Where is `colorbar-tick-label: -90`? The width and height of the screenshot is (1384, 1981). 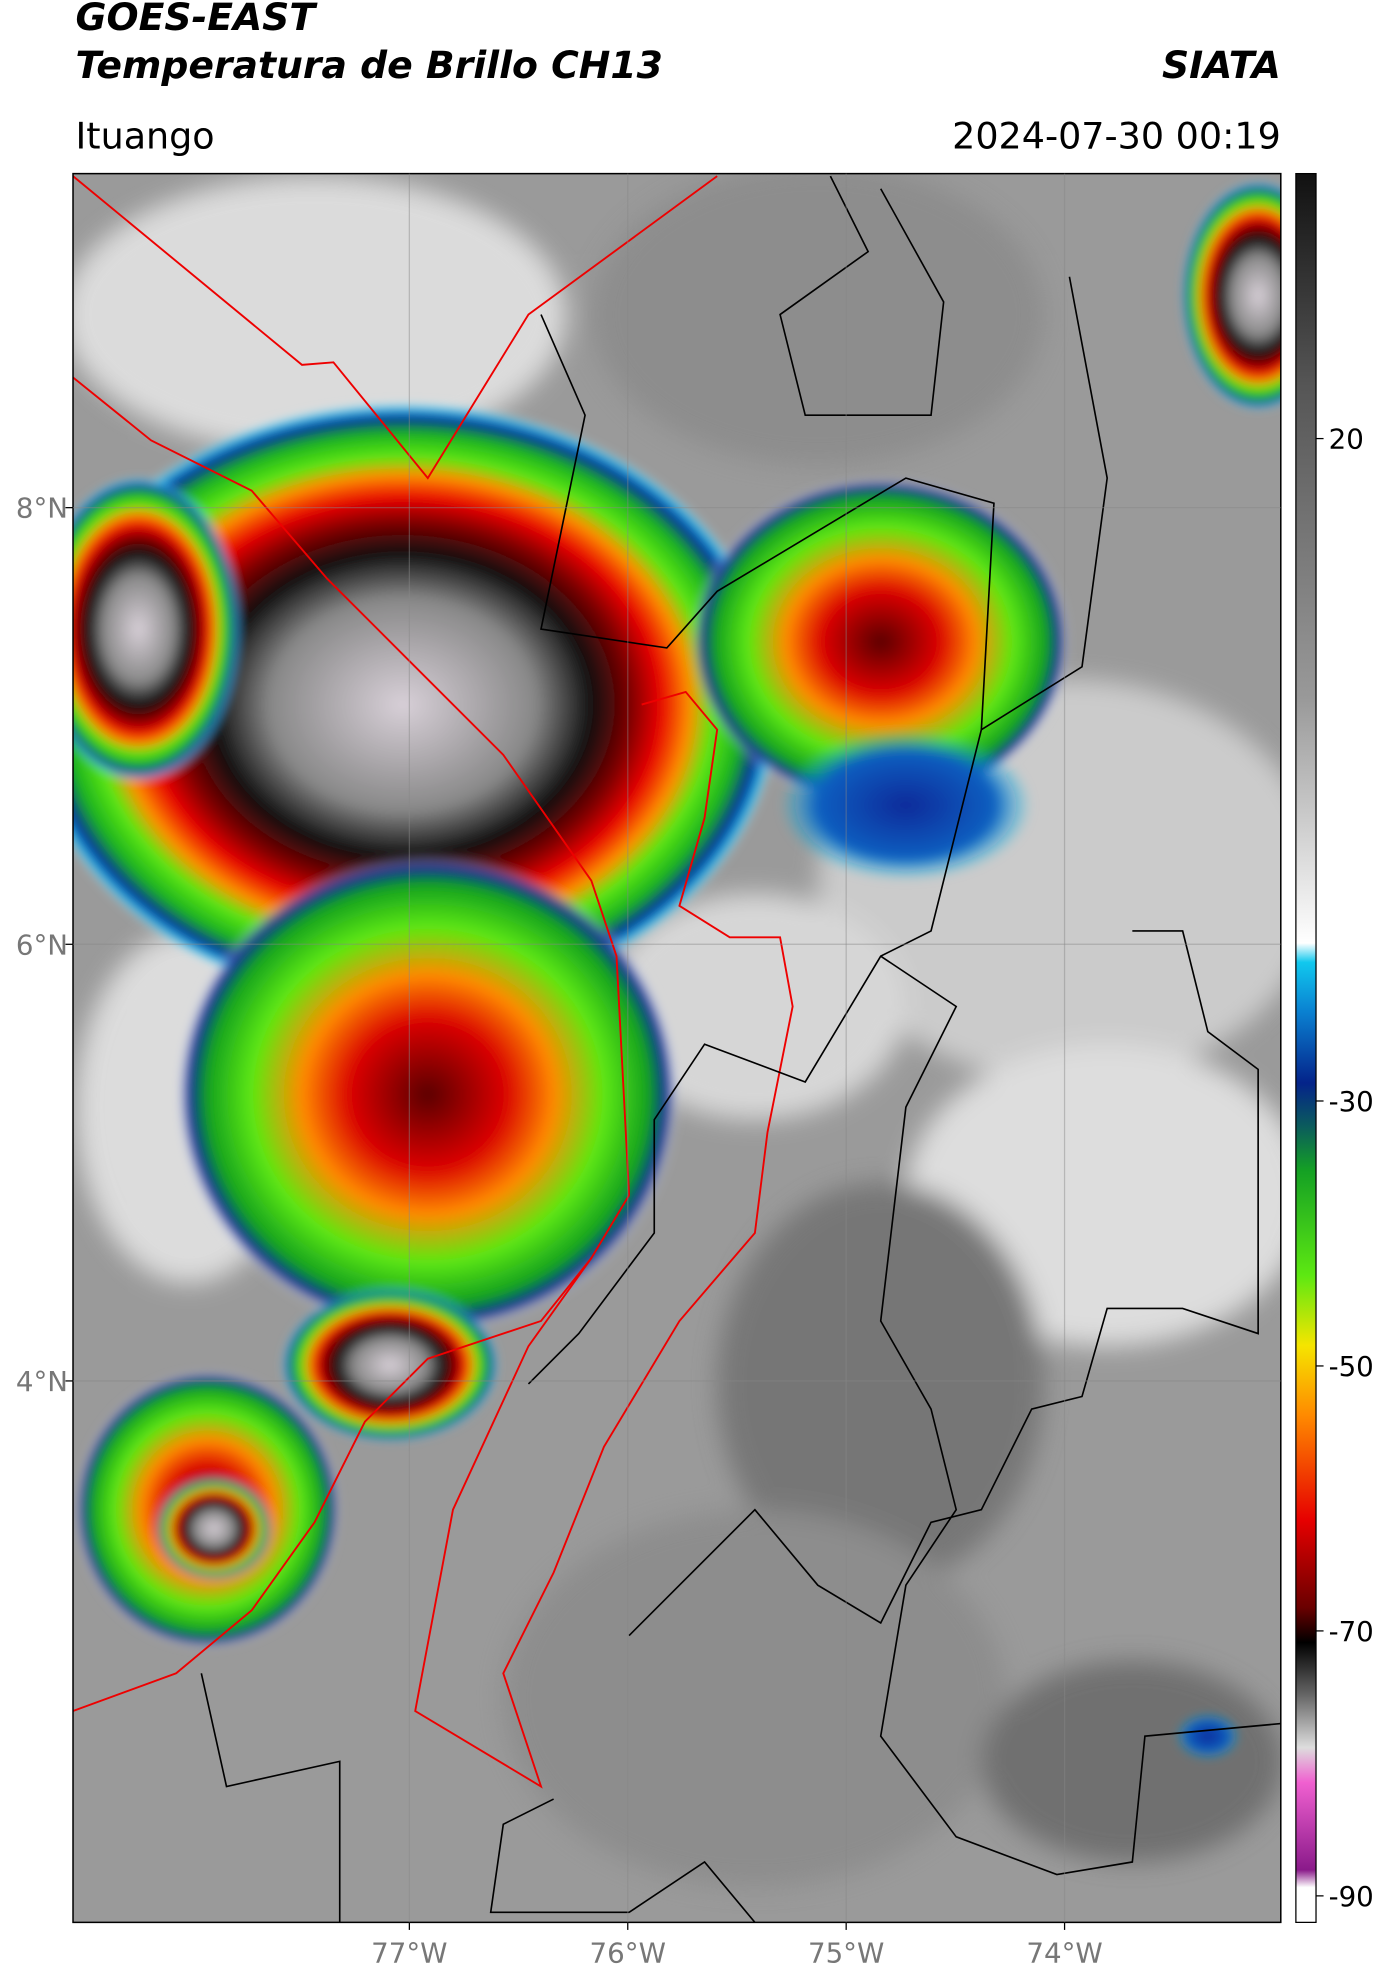 colorbar-tick-label: -90 is located at coordinates (1351, 1896).